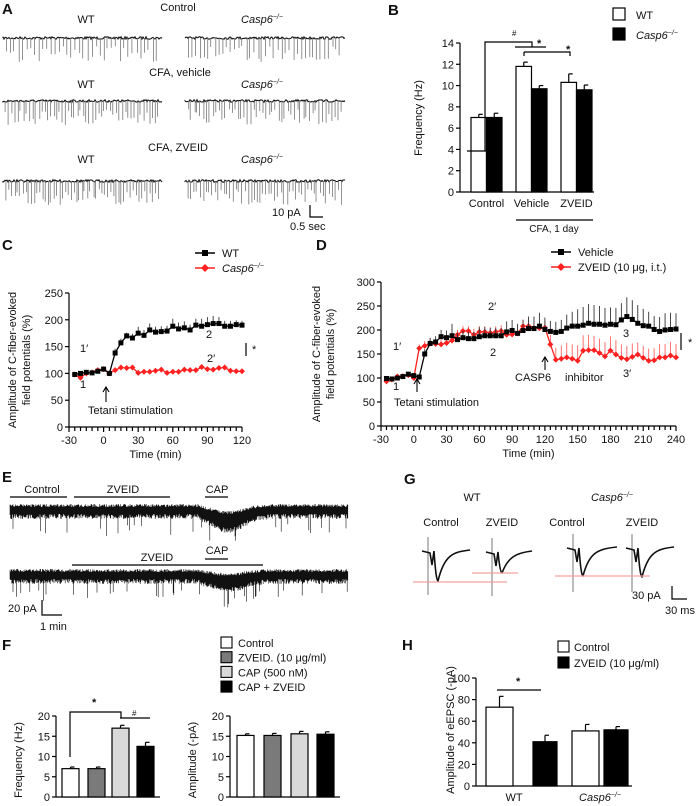 This screenshot has width=700, height=806. What do you see at coordinates (217, 551) in the screenshot?
I see `cap-label: CAP` at bounding box center [217, 551].